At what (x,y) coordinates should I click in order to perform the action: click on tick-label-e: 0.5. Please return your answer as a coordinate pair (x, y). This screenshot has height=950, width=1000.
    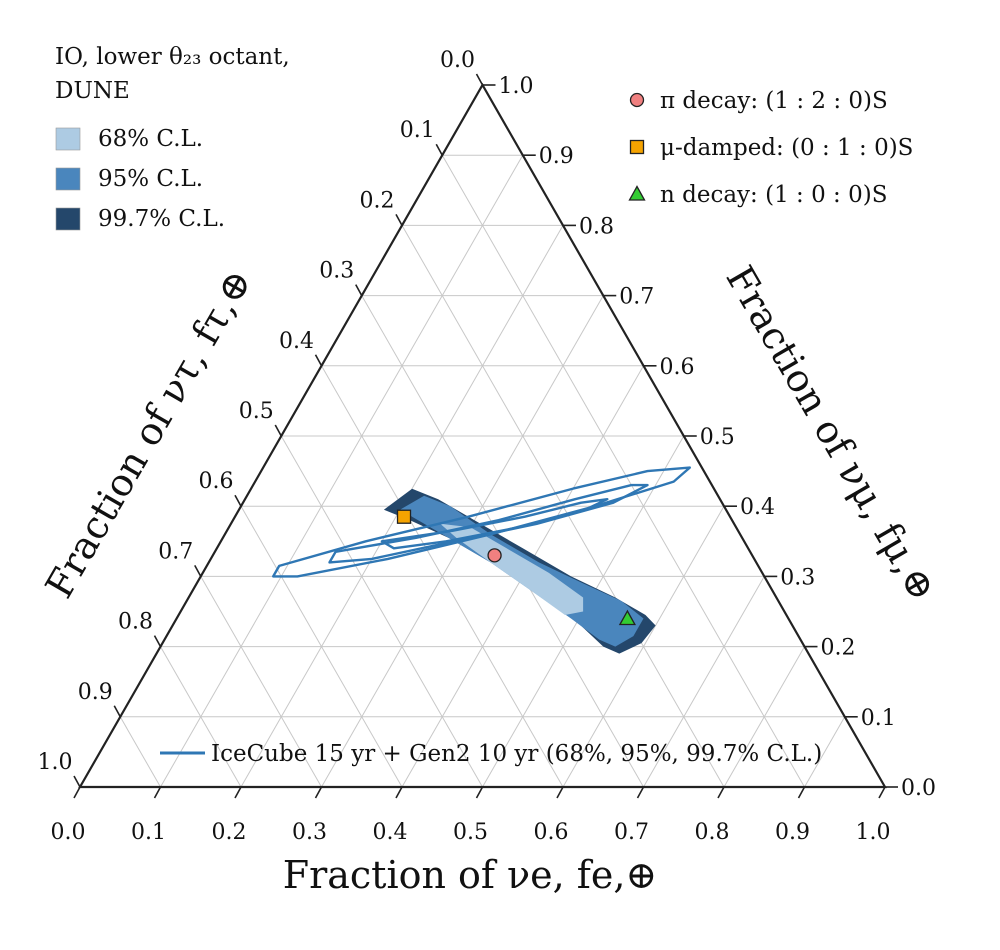
    Looking at the image, I should click on (470, 832).